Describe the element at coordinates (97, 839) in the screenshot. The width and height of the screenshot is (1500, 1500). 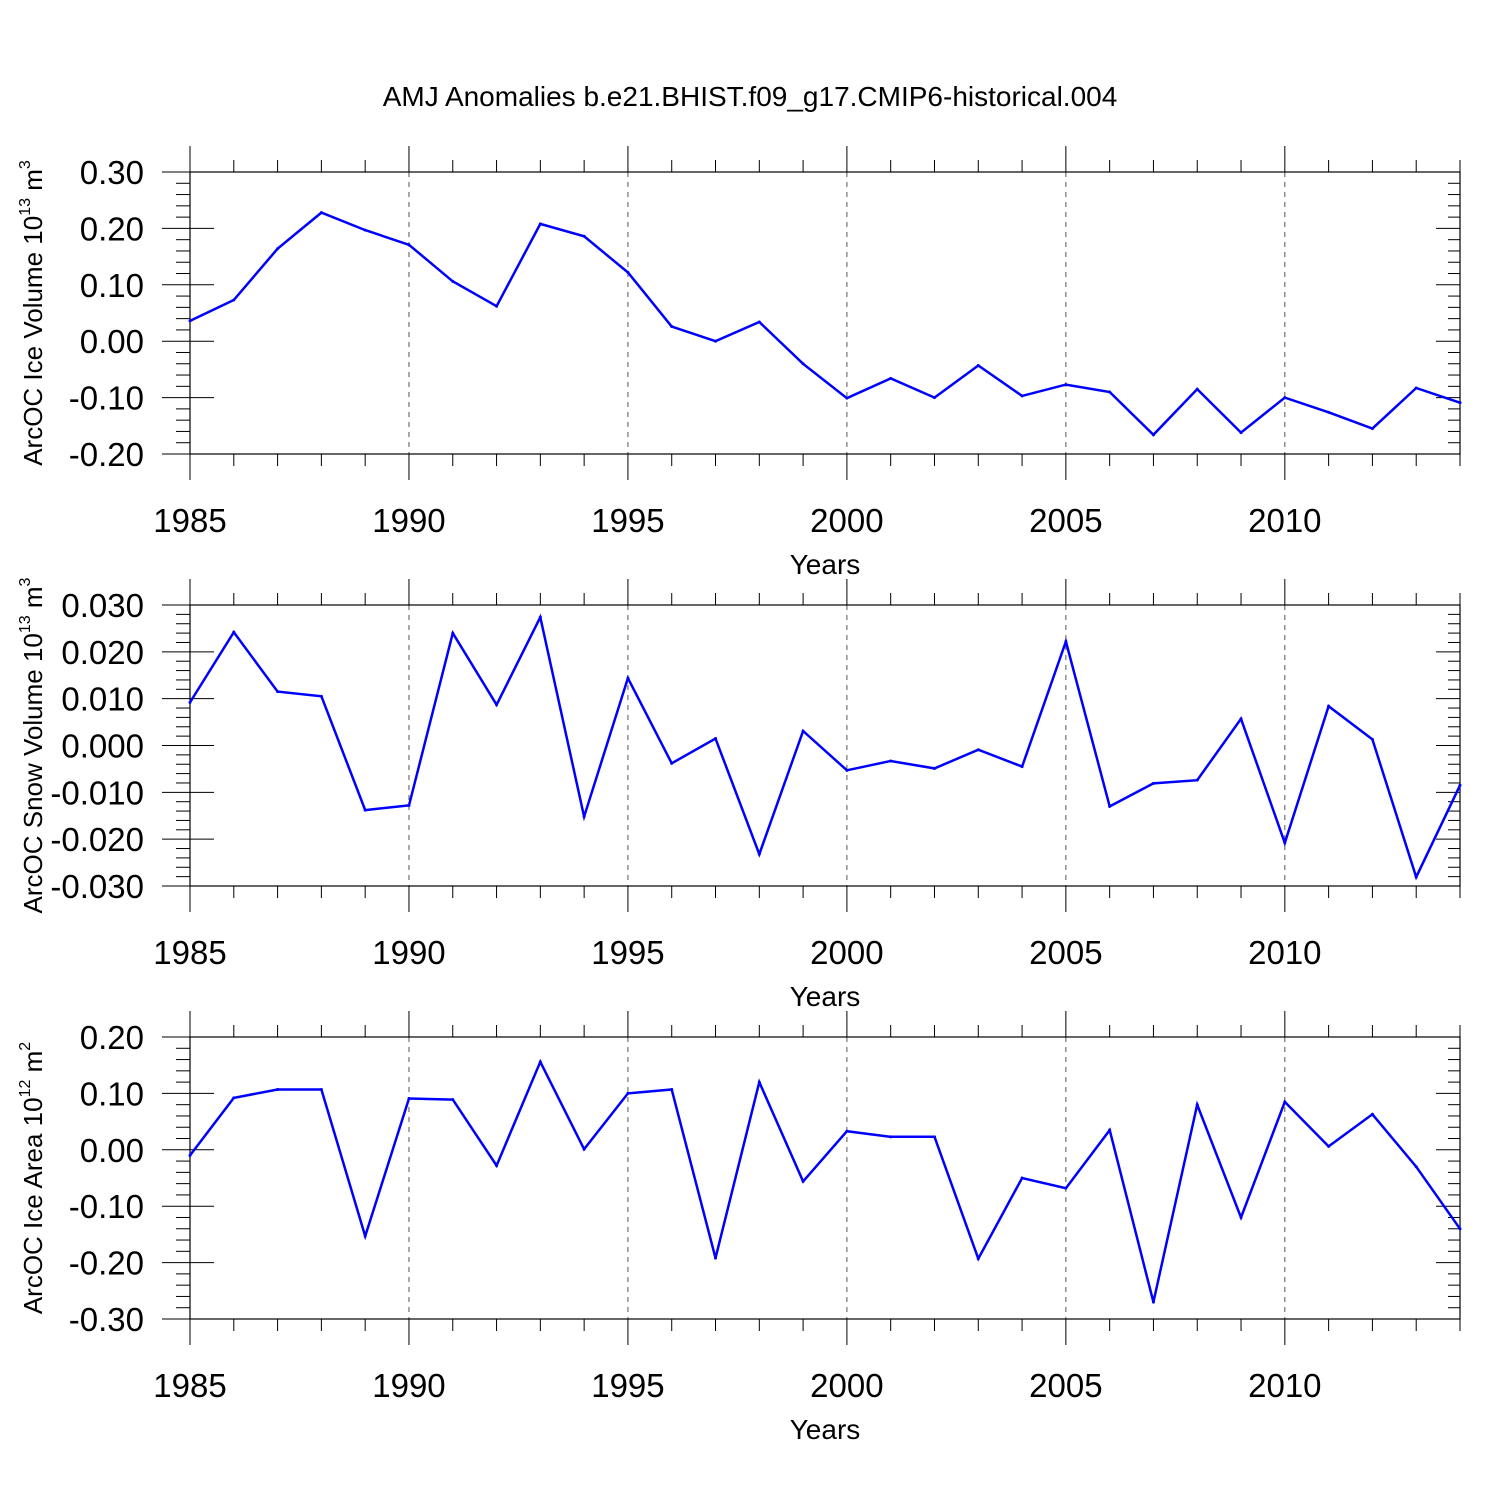
I see `y-tick-label: -0.020` at that location.